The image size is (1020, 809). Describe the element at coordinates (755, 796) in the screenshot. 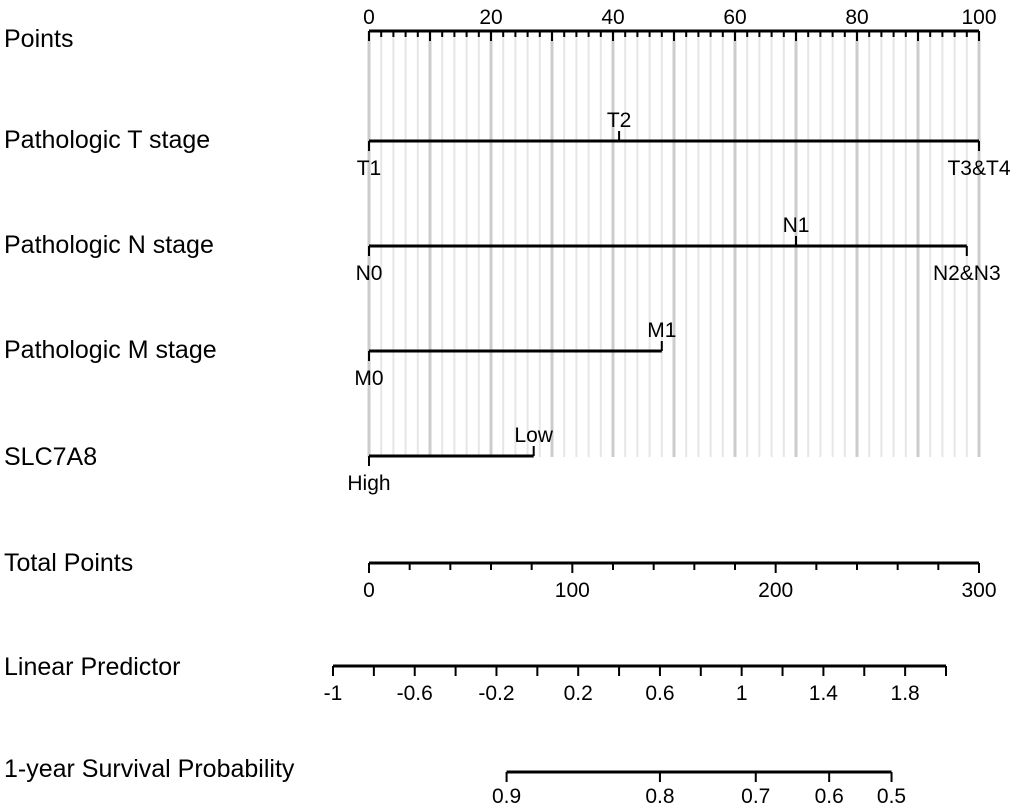

I see `survival-tick-label: 0.7` at that location.